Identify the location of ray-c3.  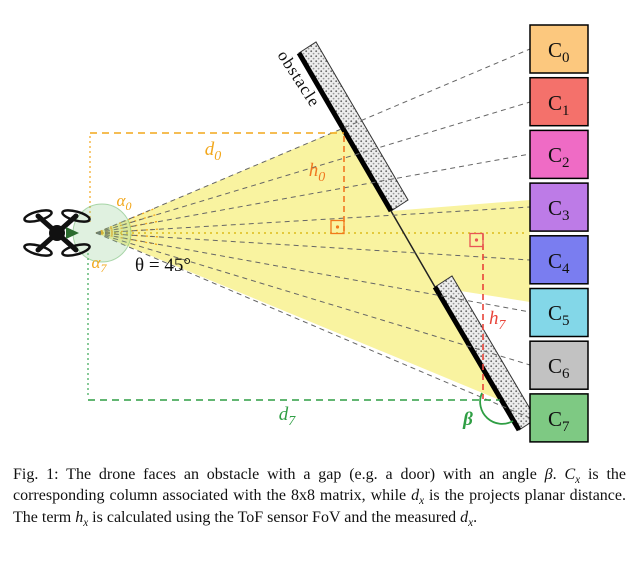
(313, 220).